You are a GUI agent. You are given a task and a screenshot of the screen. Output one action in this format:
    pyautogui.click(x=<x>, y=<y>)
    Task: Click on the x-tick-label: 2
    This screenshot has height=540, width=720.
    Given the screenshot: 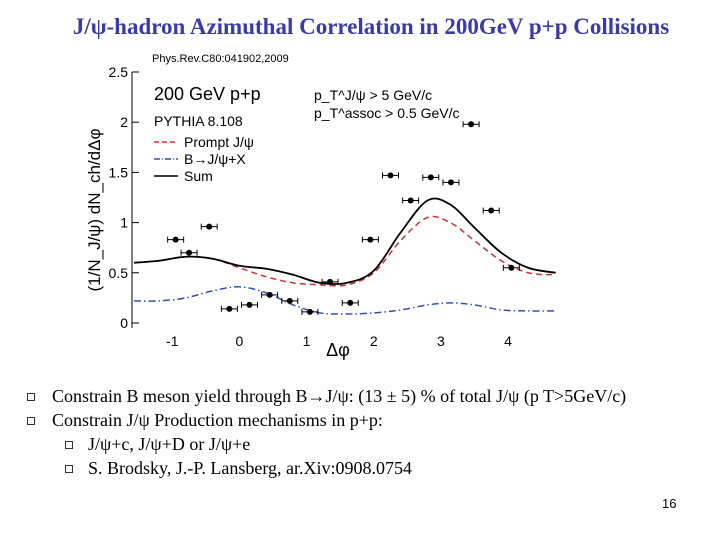 What is the action you would take?
    pyautogui.click(x=374, y=341)
    